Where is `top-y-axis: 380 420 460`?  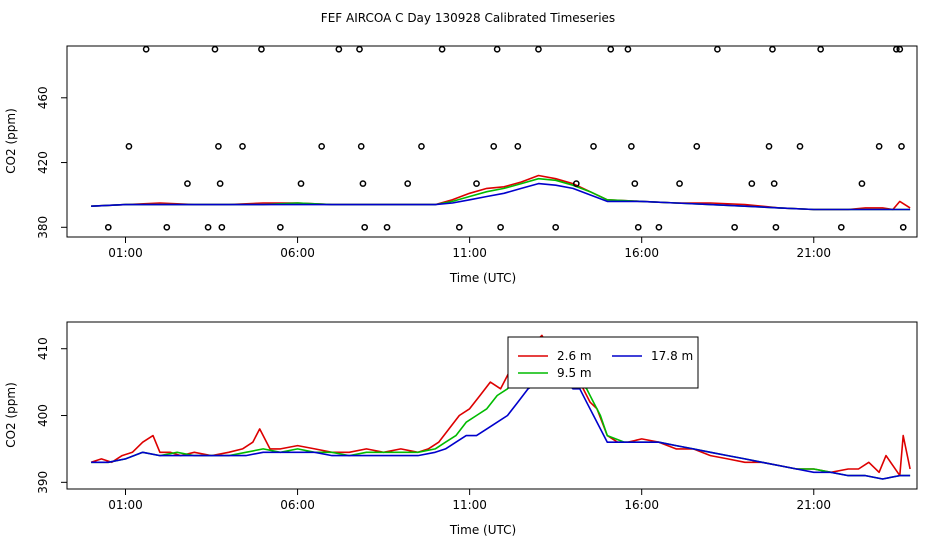
top-y-axis: 380 420 460 is located at coordinates (51, 162).